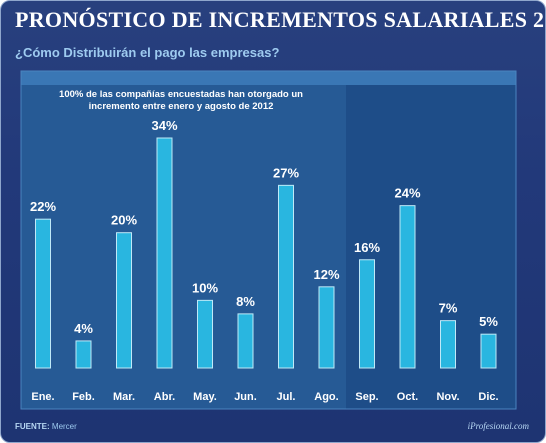  I want to click on bar-value-label: 8%, so click(245, 301).